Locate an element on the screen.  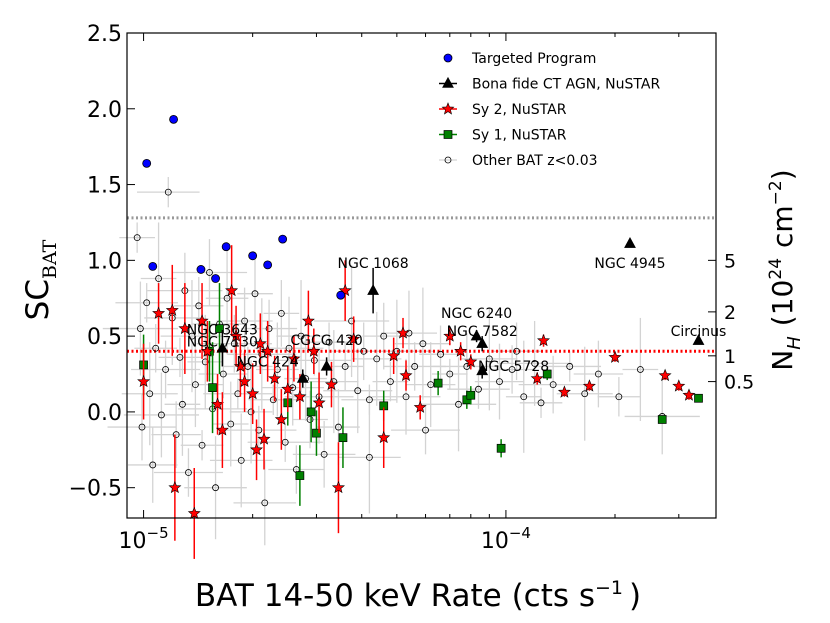
legend-marker-ctagn is located at coordinates (448, 82).